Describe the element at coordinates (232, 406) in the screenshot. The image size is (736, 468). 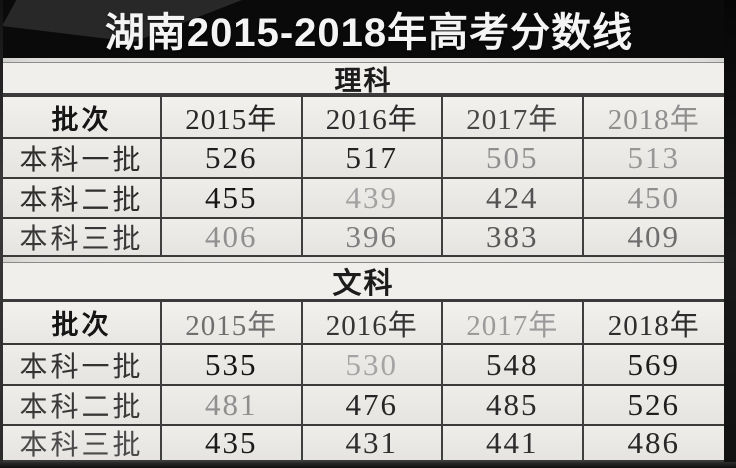
I see `score-cell: 481` at that location.